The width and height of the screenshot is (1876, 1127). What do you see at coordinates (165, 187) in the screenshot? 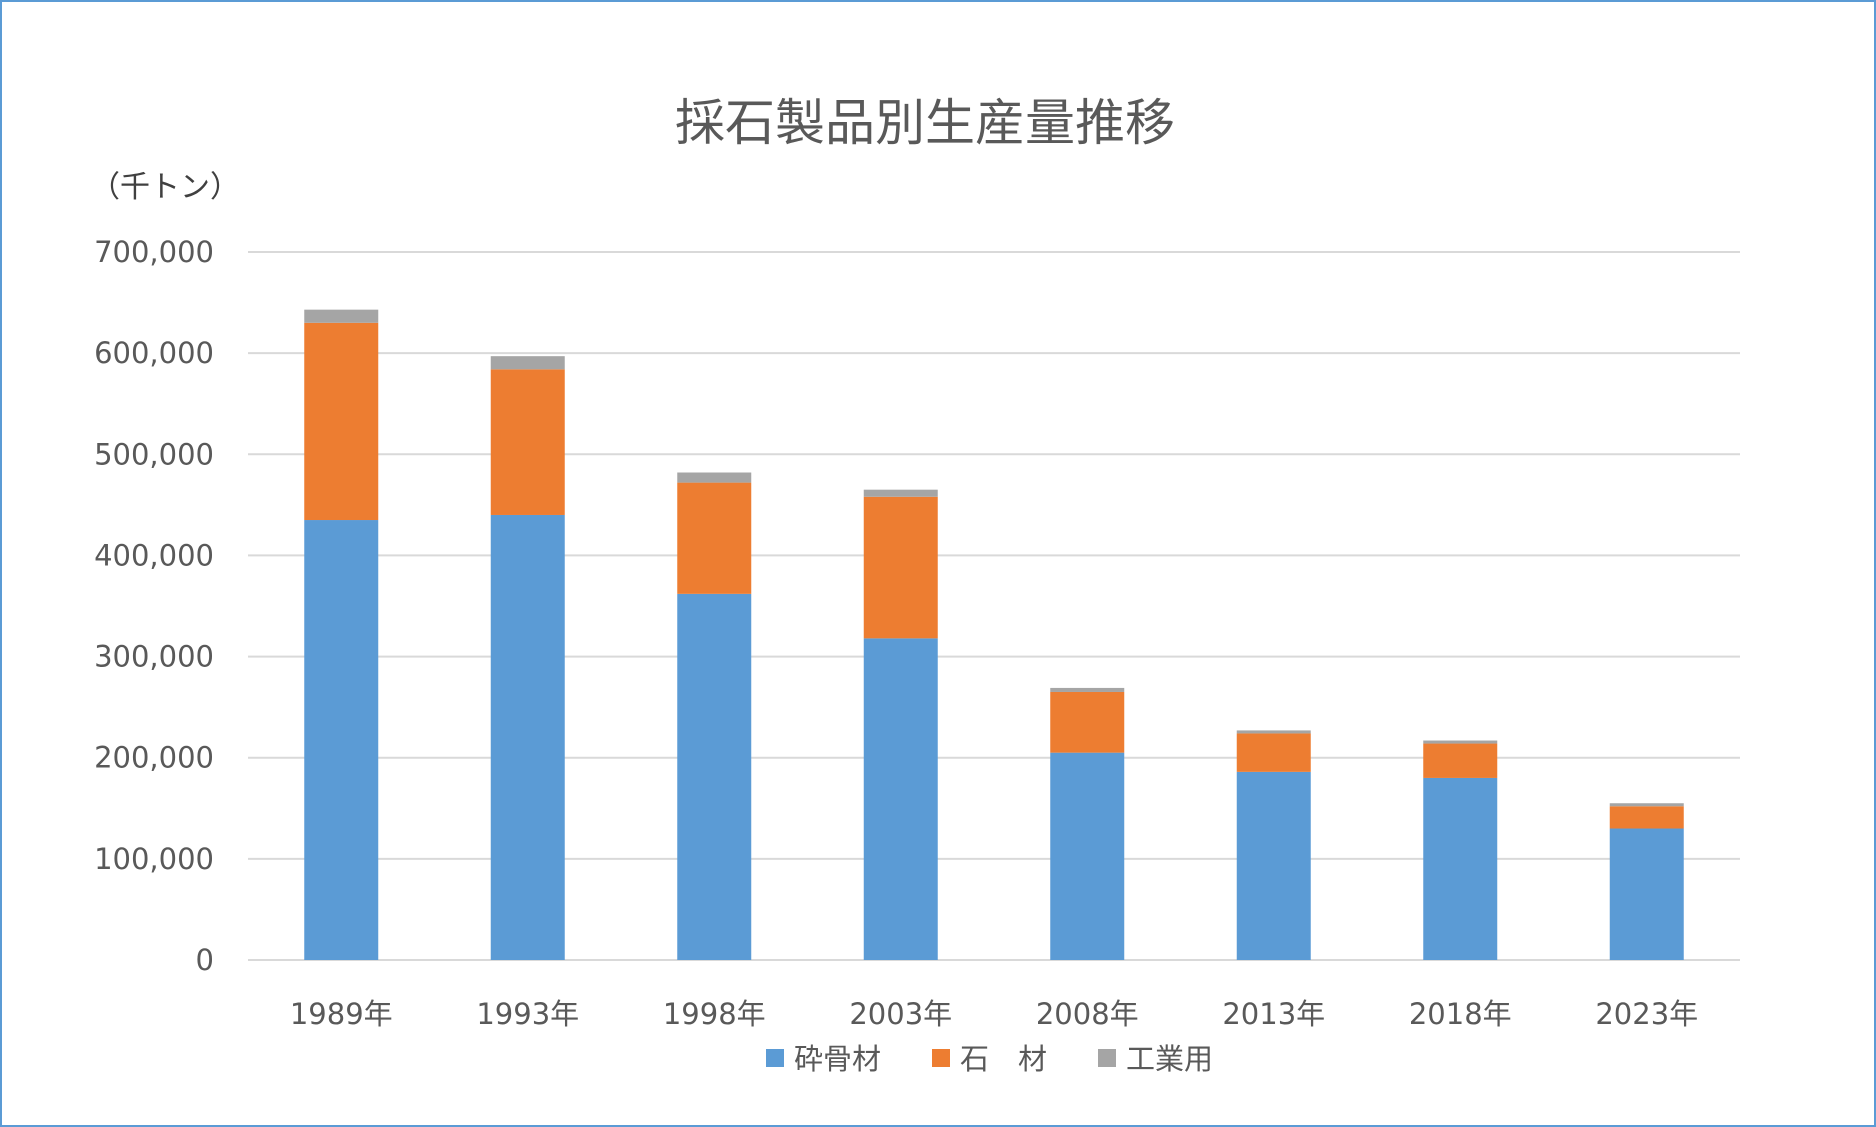
I see `y-axis-unit-label: （千トン）` at bounding box center [165, 187].